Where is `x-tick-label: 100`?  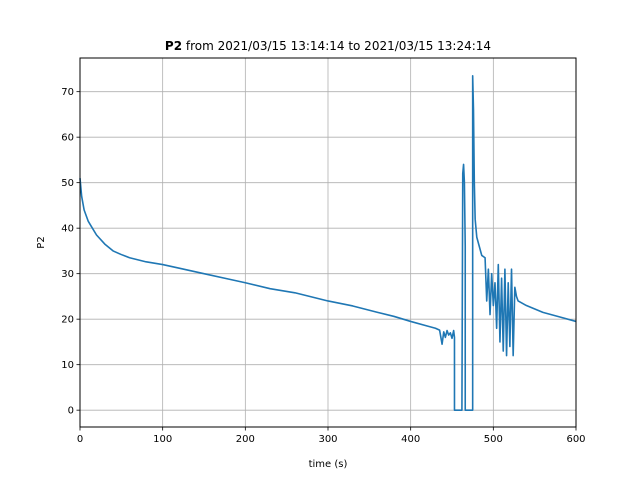 x-tick-label: 100 is located at coordinates (162, 439).